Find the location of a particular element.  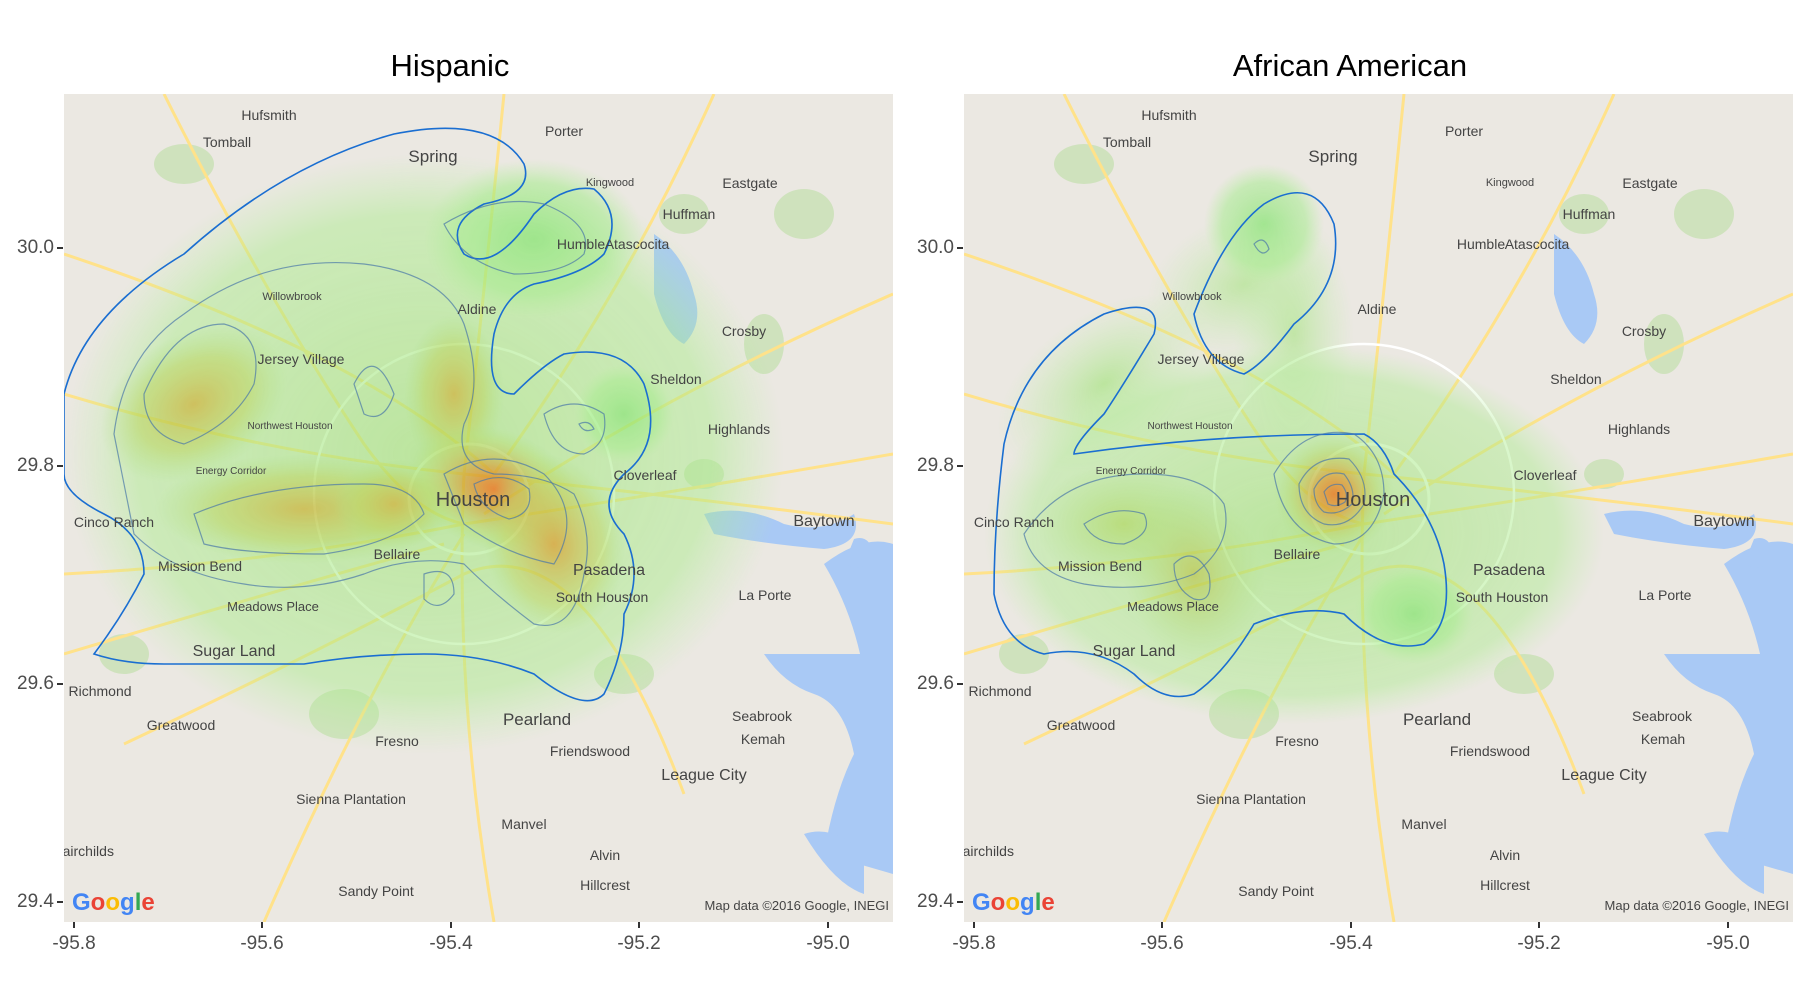

y-tick-label: 30.0 is located at coordinates (935, 247).